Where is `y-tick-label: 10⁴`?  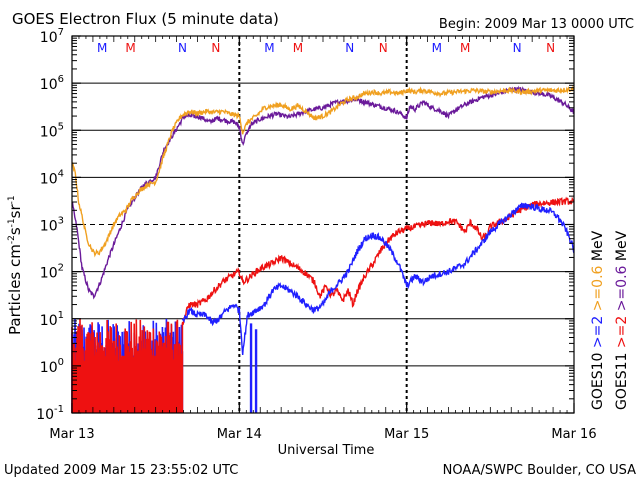
y-tick-label: 10⁴ is located at coordinates (52, 177).